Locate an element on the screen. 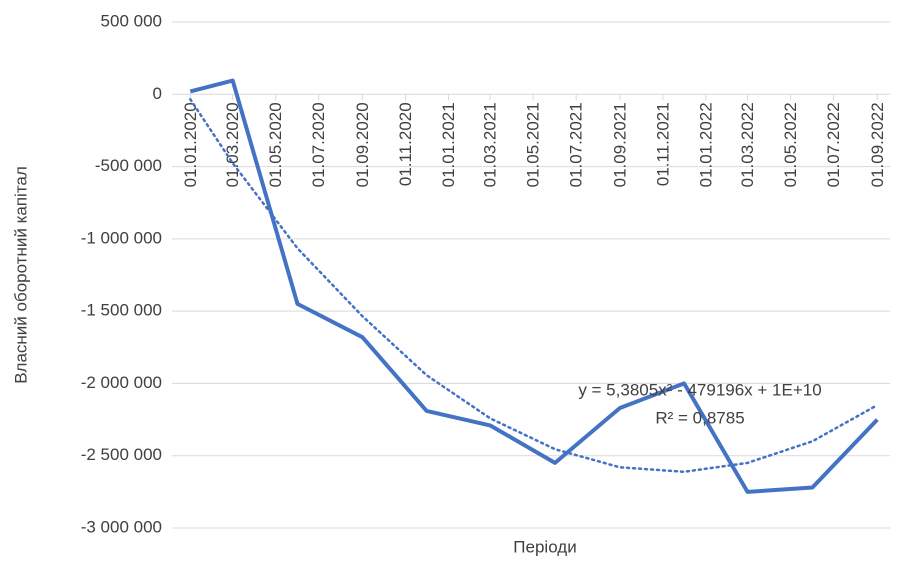 The width and height of the screenshot is (897, 563). y-tick-label: -2 000 000 is located at coordinates (121, 382).